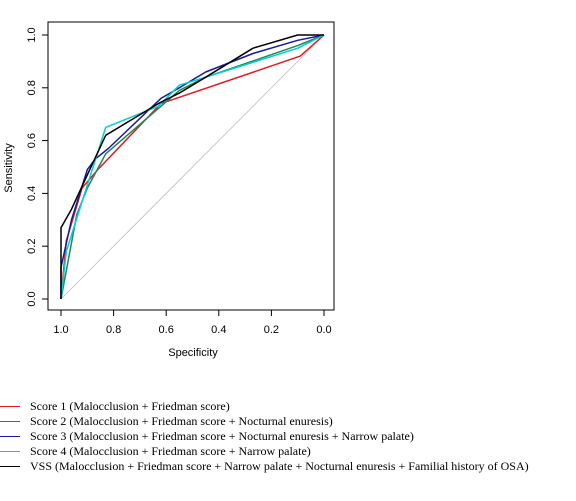 The height and width of the screenshot is (501, 576). Describe the element at coordinates (37, 167) in the screenshot. I see `y-axis: 0.0 0.2 0.4 0.6 0.8 1.0` at that location.